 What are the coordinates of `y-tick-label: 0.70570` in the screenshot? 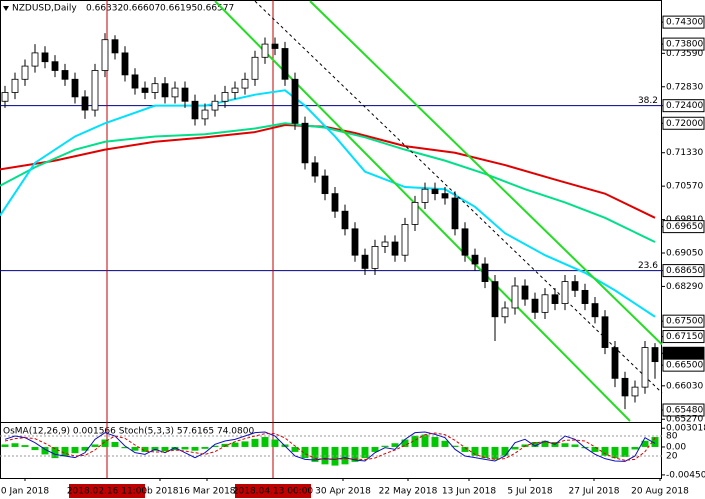 It's located at (684, 187).